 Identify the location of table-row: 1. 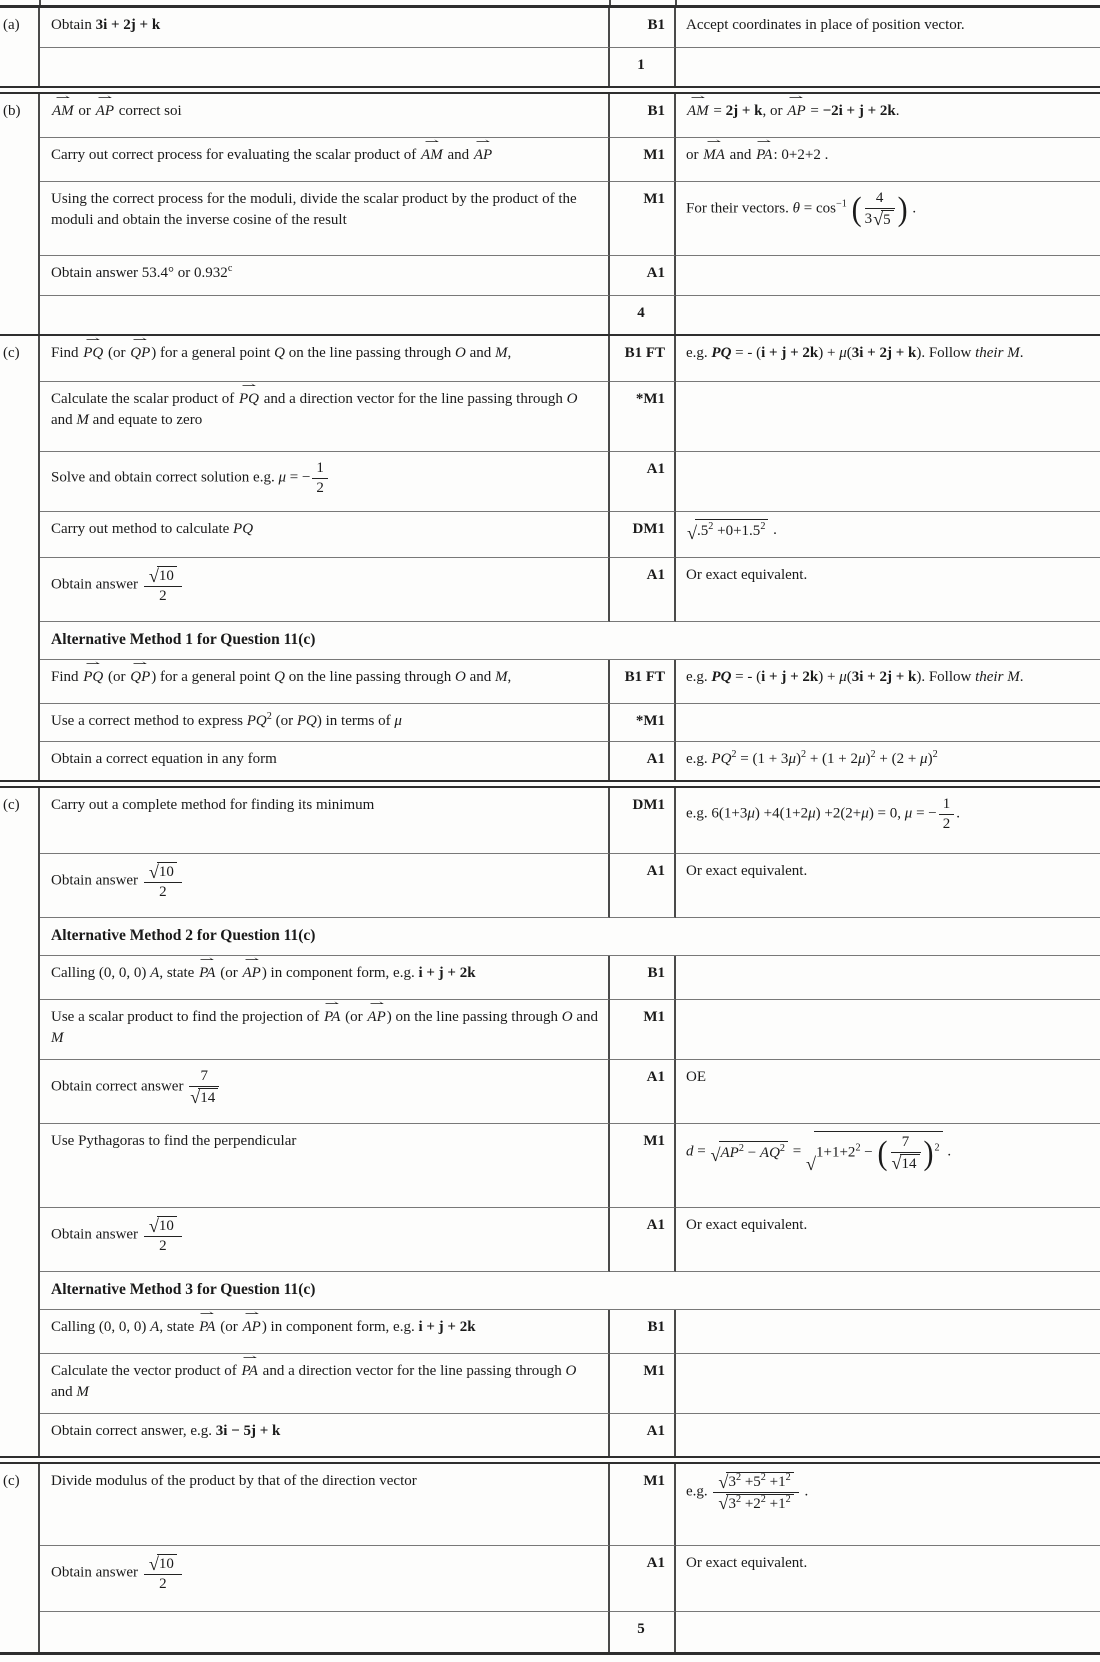
(550, 67).